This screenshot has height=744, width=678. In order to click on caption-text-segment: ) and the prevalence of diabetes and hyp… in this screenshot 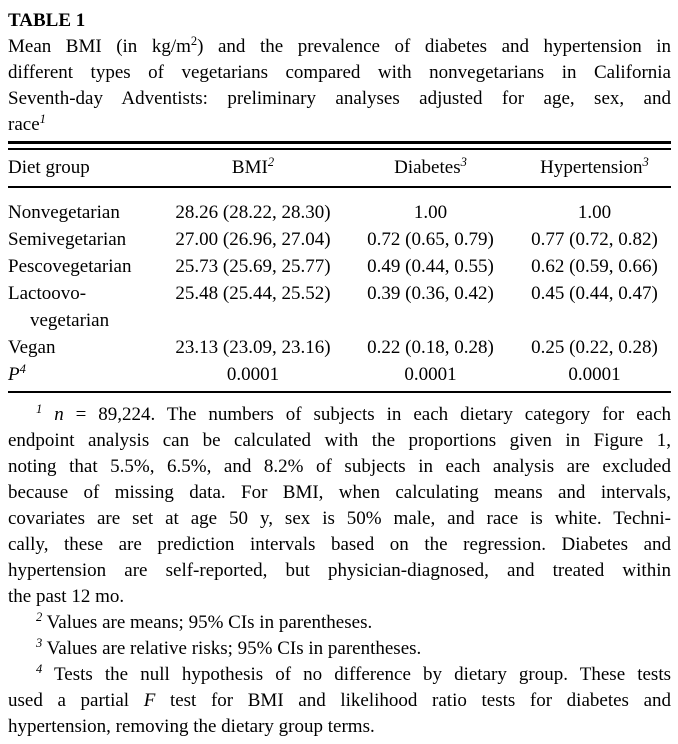, I will do `click(434, 46)`.